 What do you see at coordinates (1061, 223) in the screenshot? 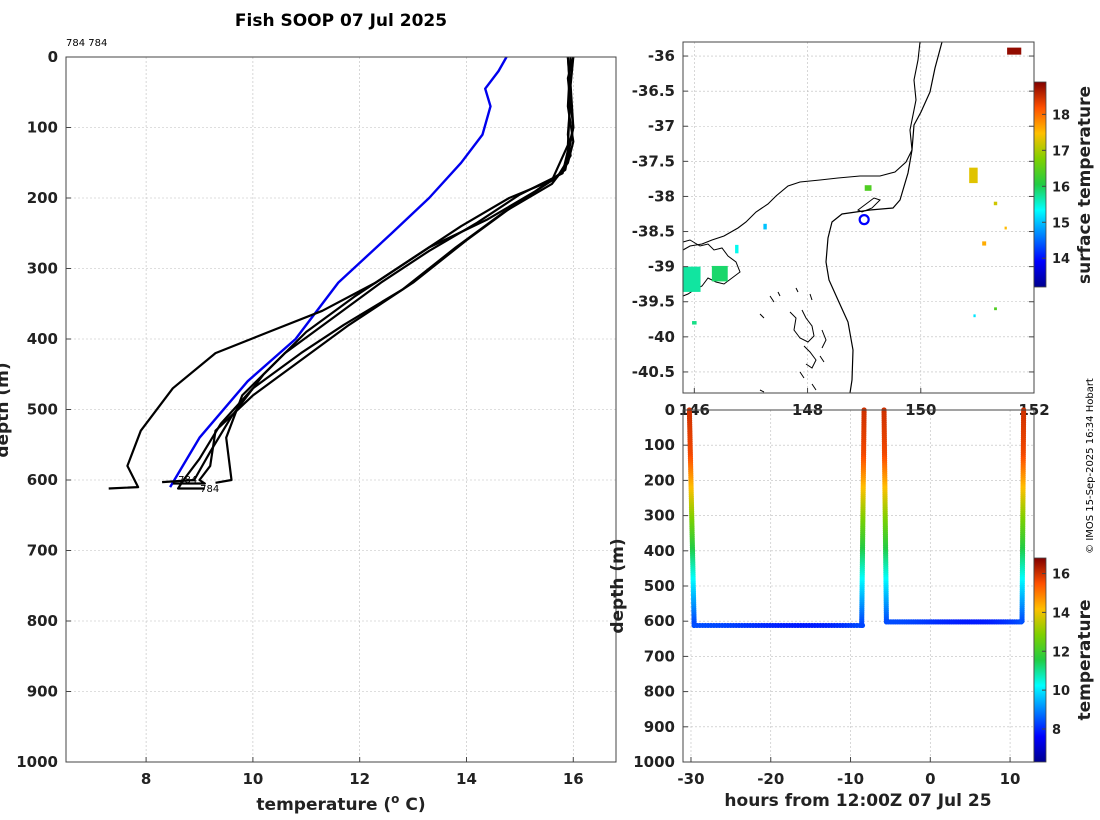
I see `map-colorbar-tick-label: 15` at bounding box center [1061, 223].